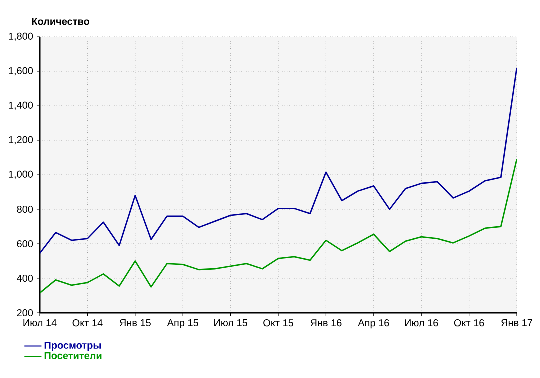  What do you see at coordinates (517, 323) in the screenshot?
I see `x-tick-label: Янв 17` at bounding box center [517, 323].